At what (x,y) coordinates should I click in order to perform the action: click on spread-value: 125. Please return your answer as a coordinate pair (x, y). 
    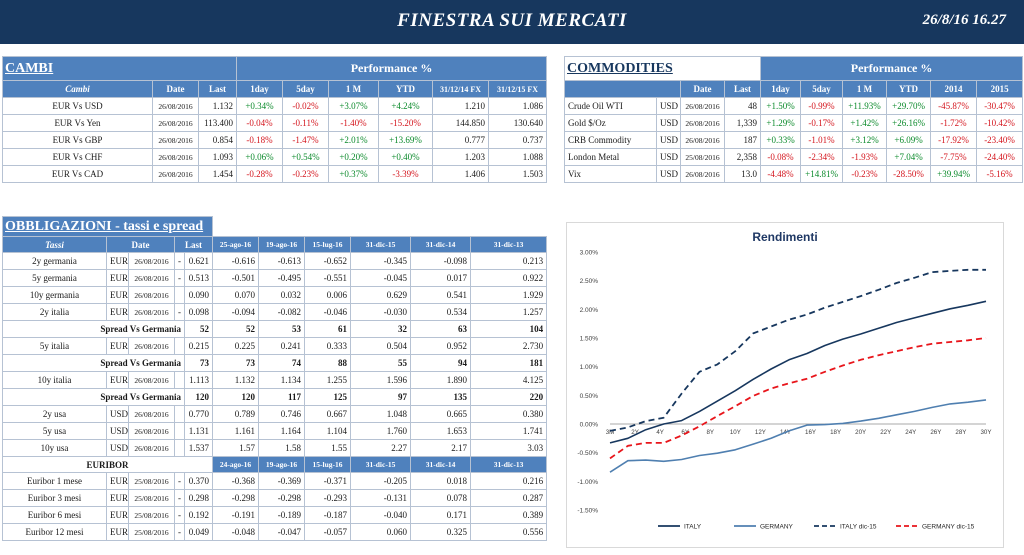
    Looking at the image, I should click on (328, 397).